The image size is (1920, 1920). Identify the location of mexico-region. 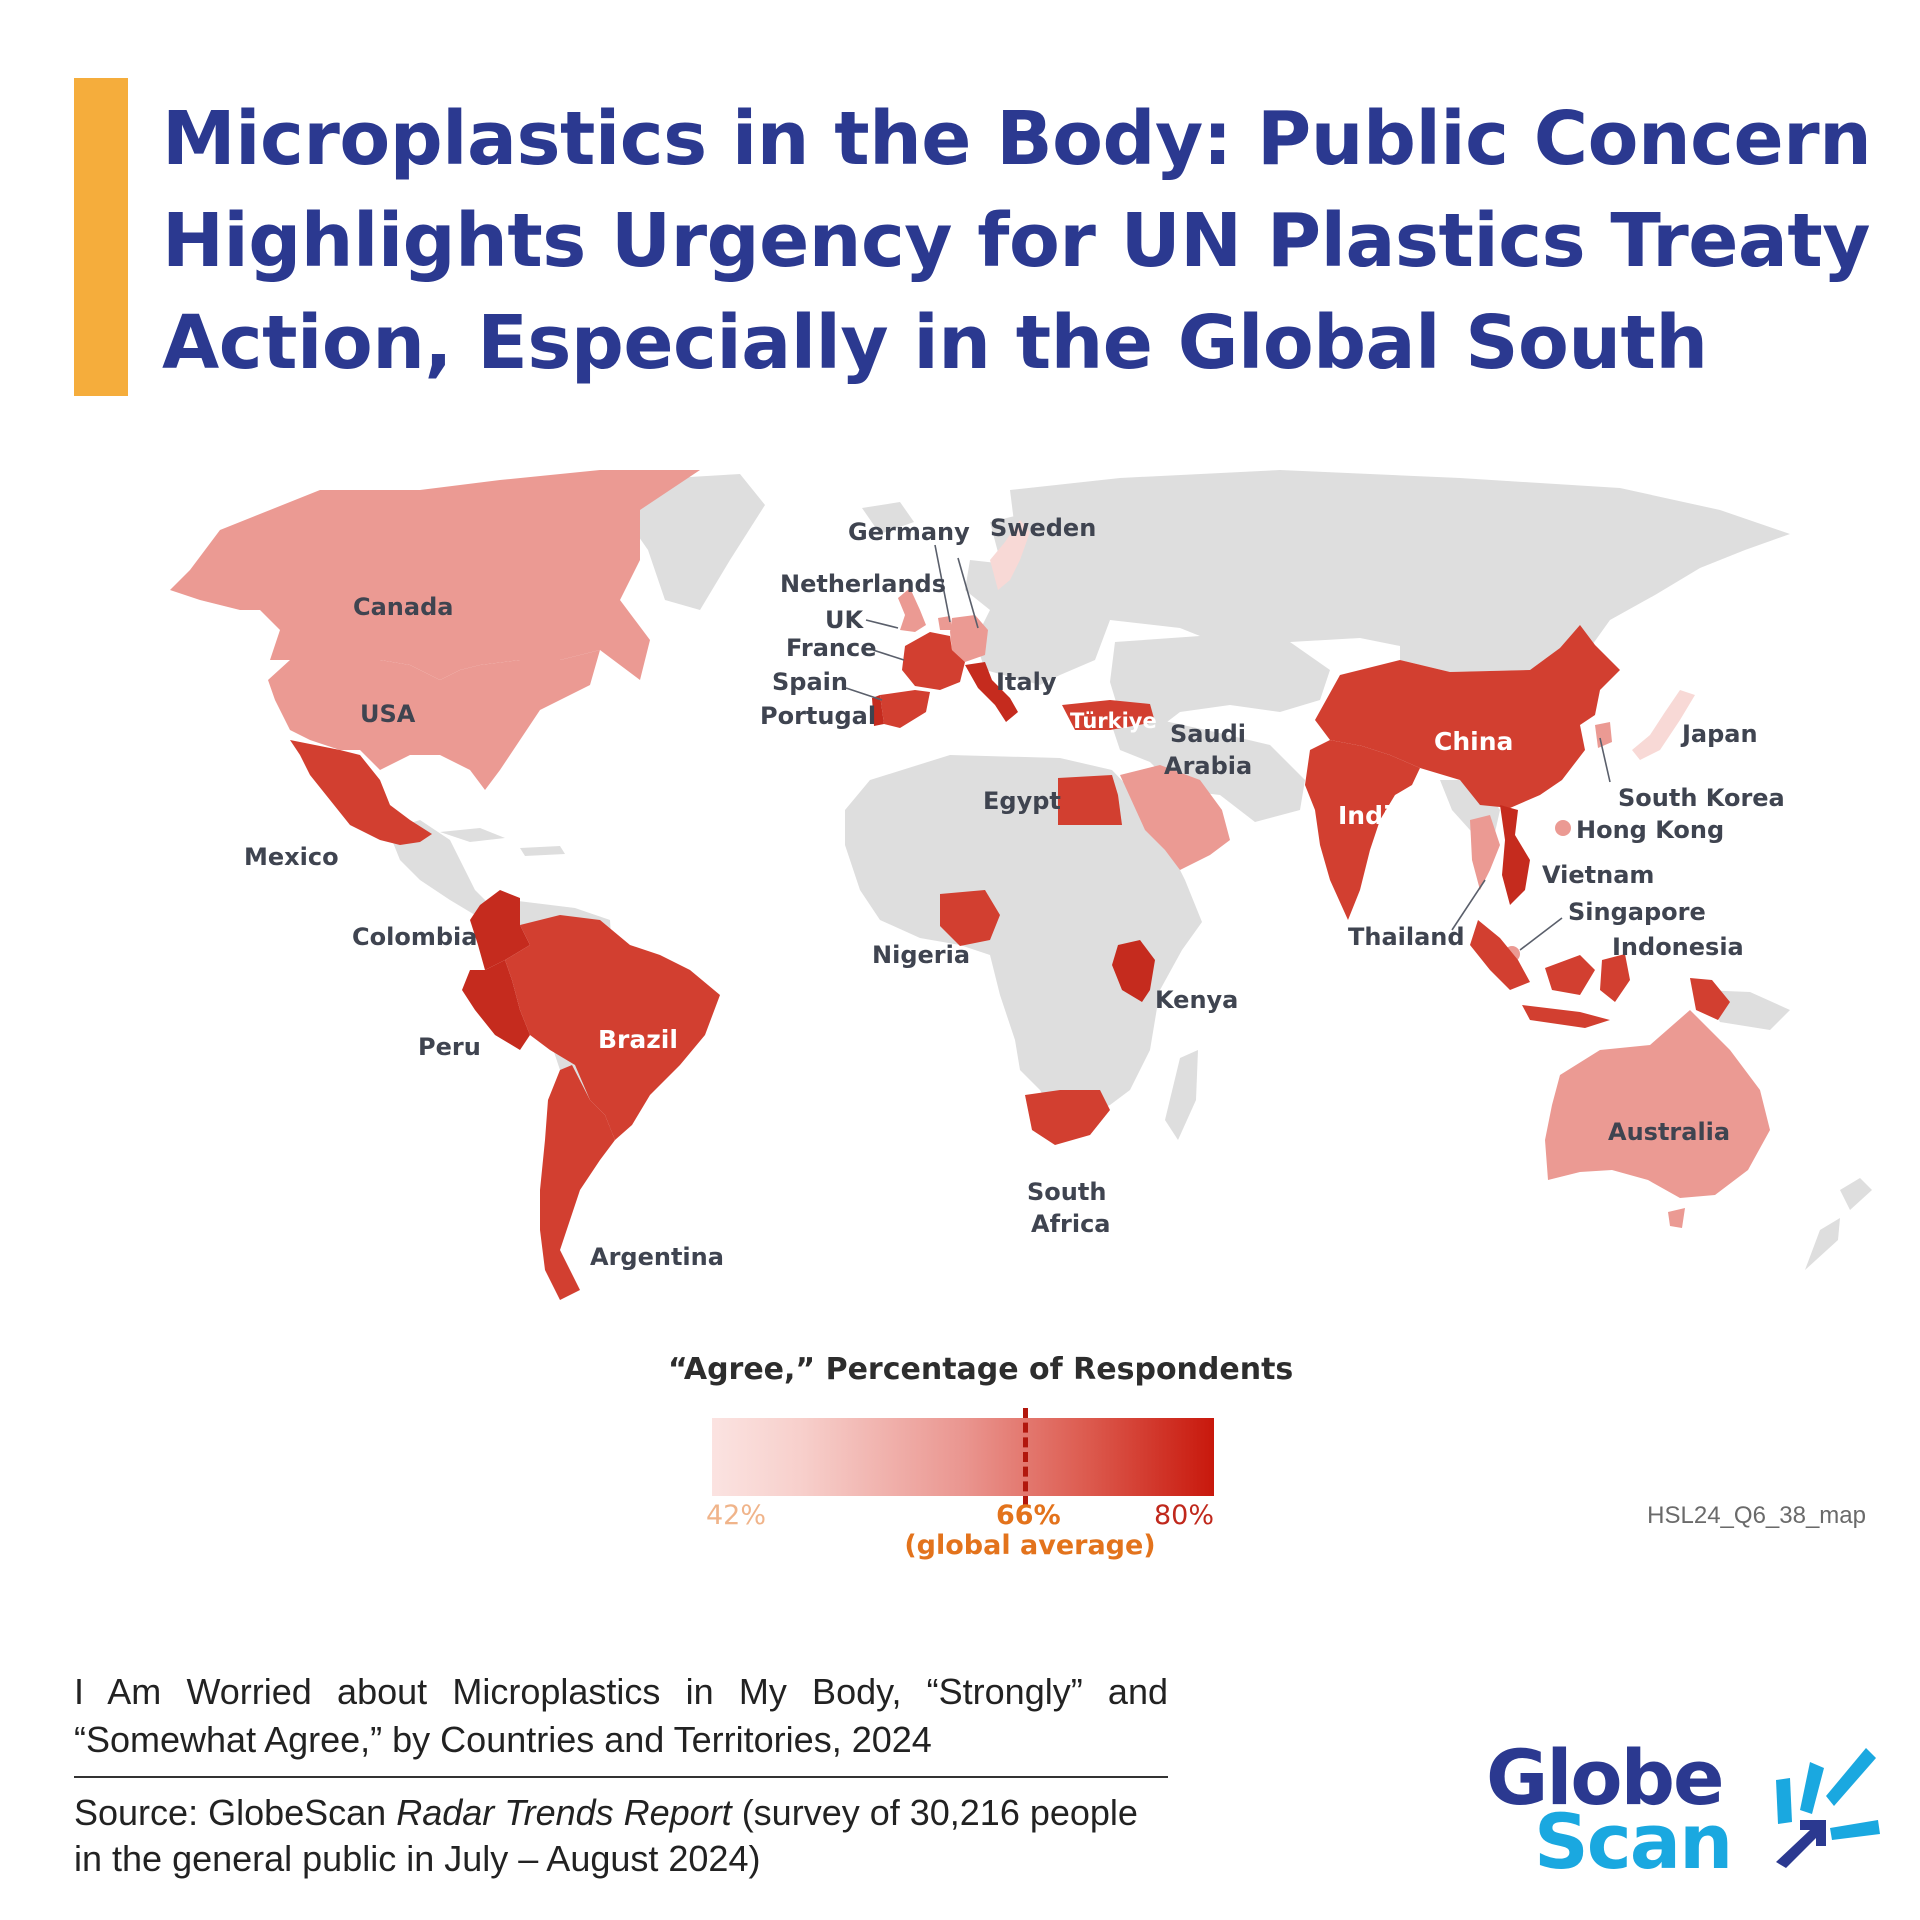
(361, 792).